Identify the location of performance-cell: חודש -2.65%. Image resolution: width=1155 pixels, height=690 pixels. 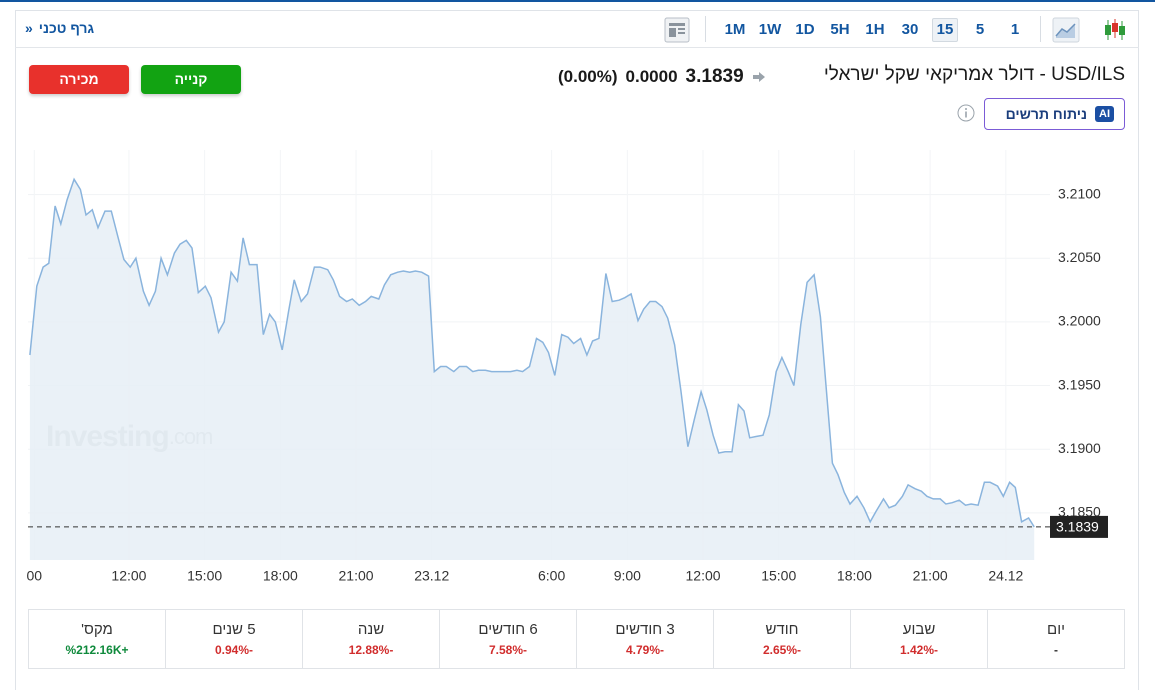
(782, 639).